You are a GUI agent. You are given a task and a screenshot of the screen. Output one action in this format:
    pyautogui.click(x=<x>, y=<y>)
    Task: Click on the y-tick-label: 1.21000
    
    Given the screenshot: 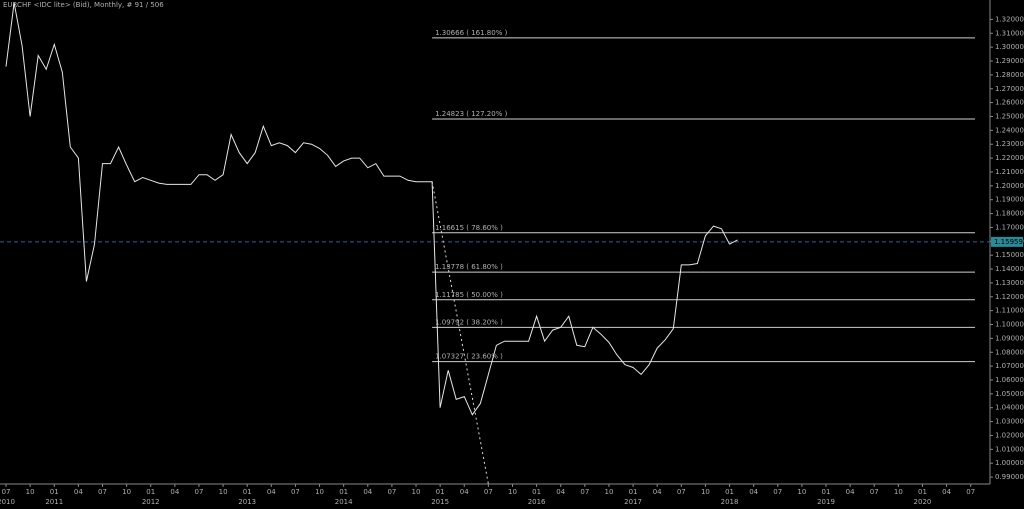 What is the action you would take?
    pyautogui.click(x=1009, y=172)
    